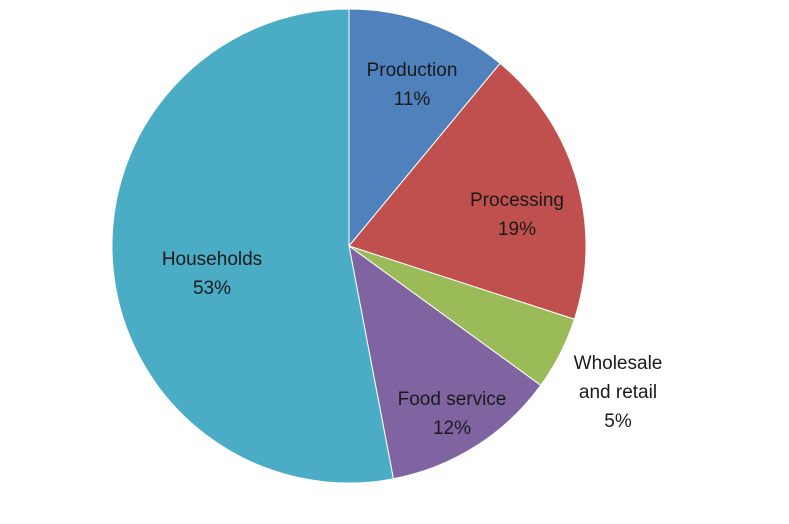 The width and height of the screenshot is (789, 524). I want to click on slice-category-label: Production, so click(412, 70).